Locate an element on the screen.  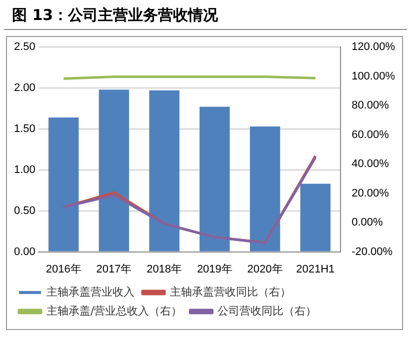
x-tick-label: 2017年 is located at coordinates (114, 269).